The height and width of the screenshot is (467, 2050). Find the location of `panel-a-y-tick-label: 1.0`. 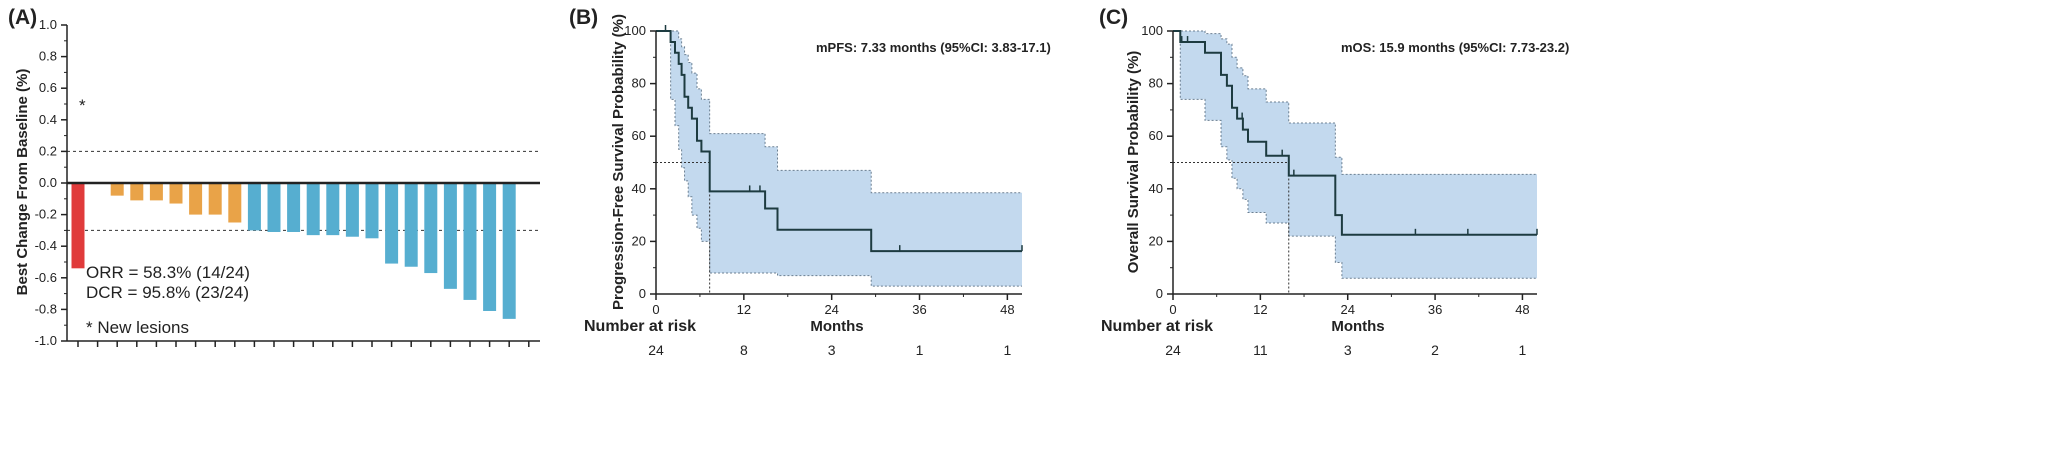

panel-a-y-tick-label: 1.0 is located at coordinates (48, 24).